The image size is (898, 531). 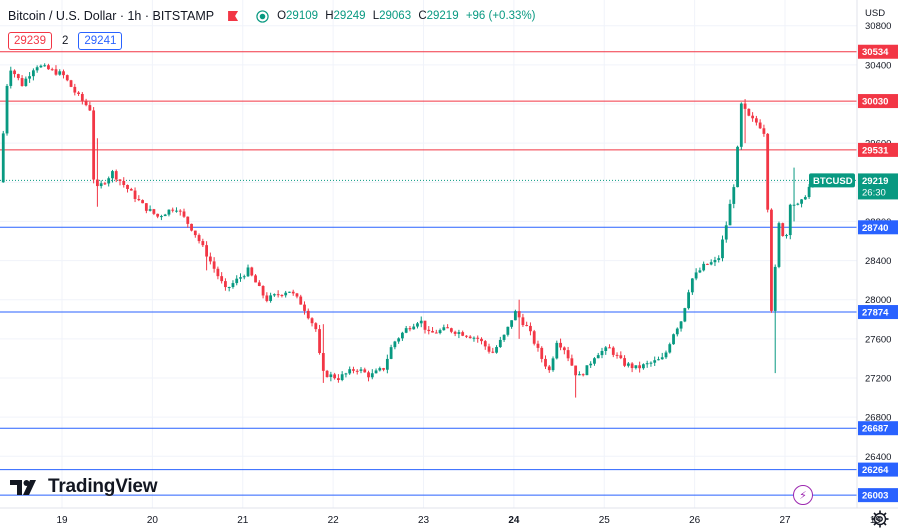 I want to click on symbol-title: Bitcoin / U.S. Dollar · 1h · BITSTAMP, so click(x=111, y=16).